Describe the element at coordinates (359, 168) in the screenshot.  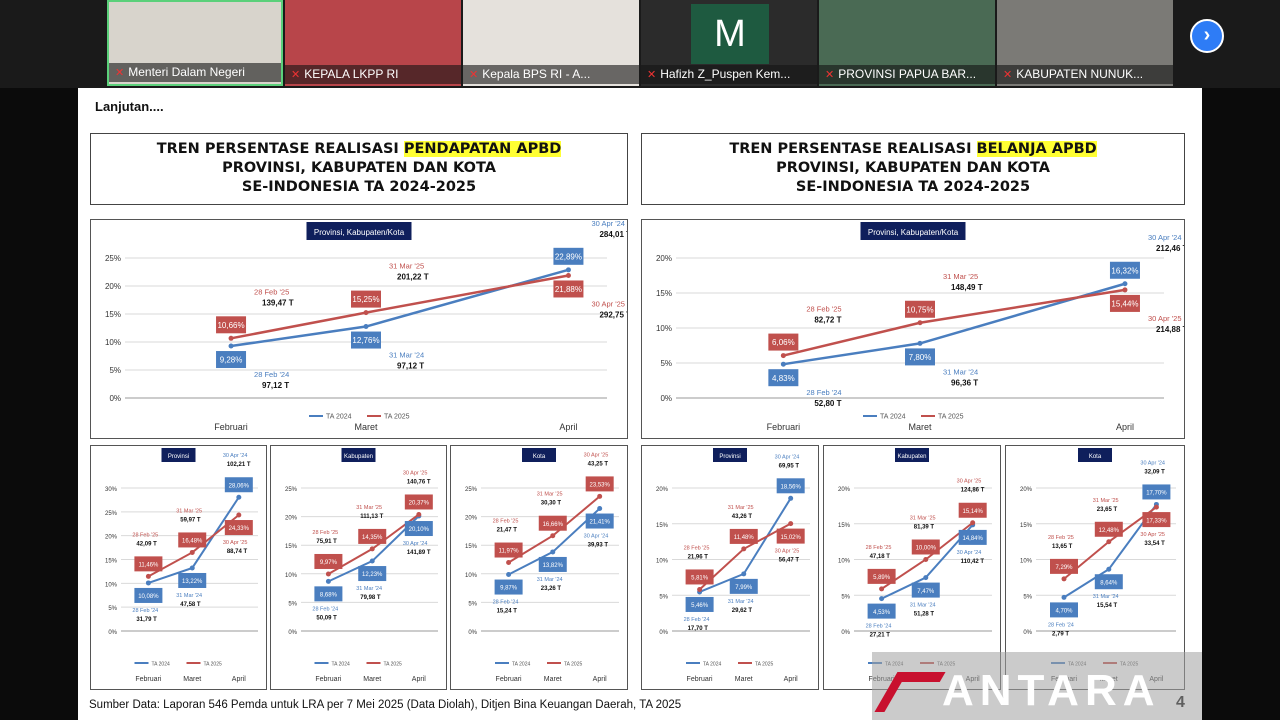
I see `title-line2: PROVINSI, KABUPATEN DAN KOTA` at that location.